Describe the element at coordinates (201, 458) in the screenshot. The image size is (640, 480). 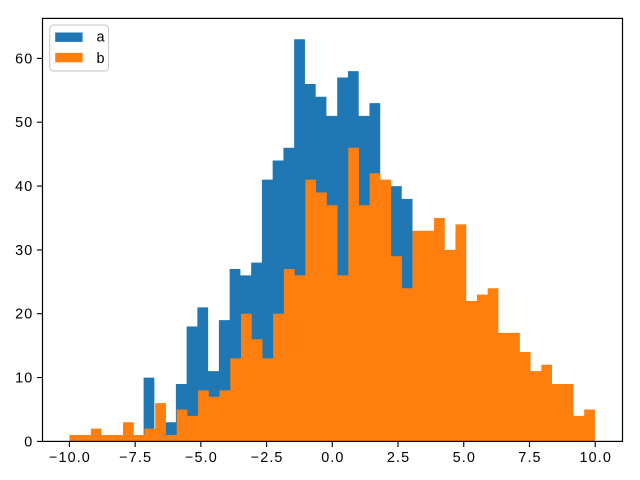
I see `svg-text: −5.0` at that location.